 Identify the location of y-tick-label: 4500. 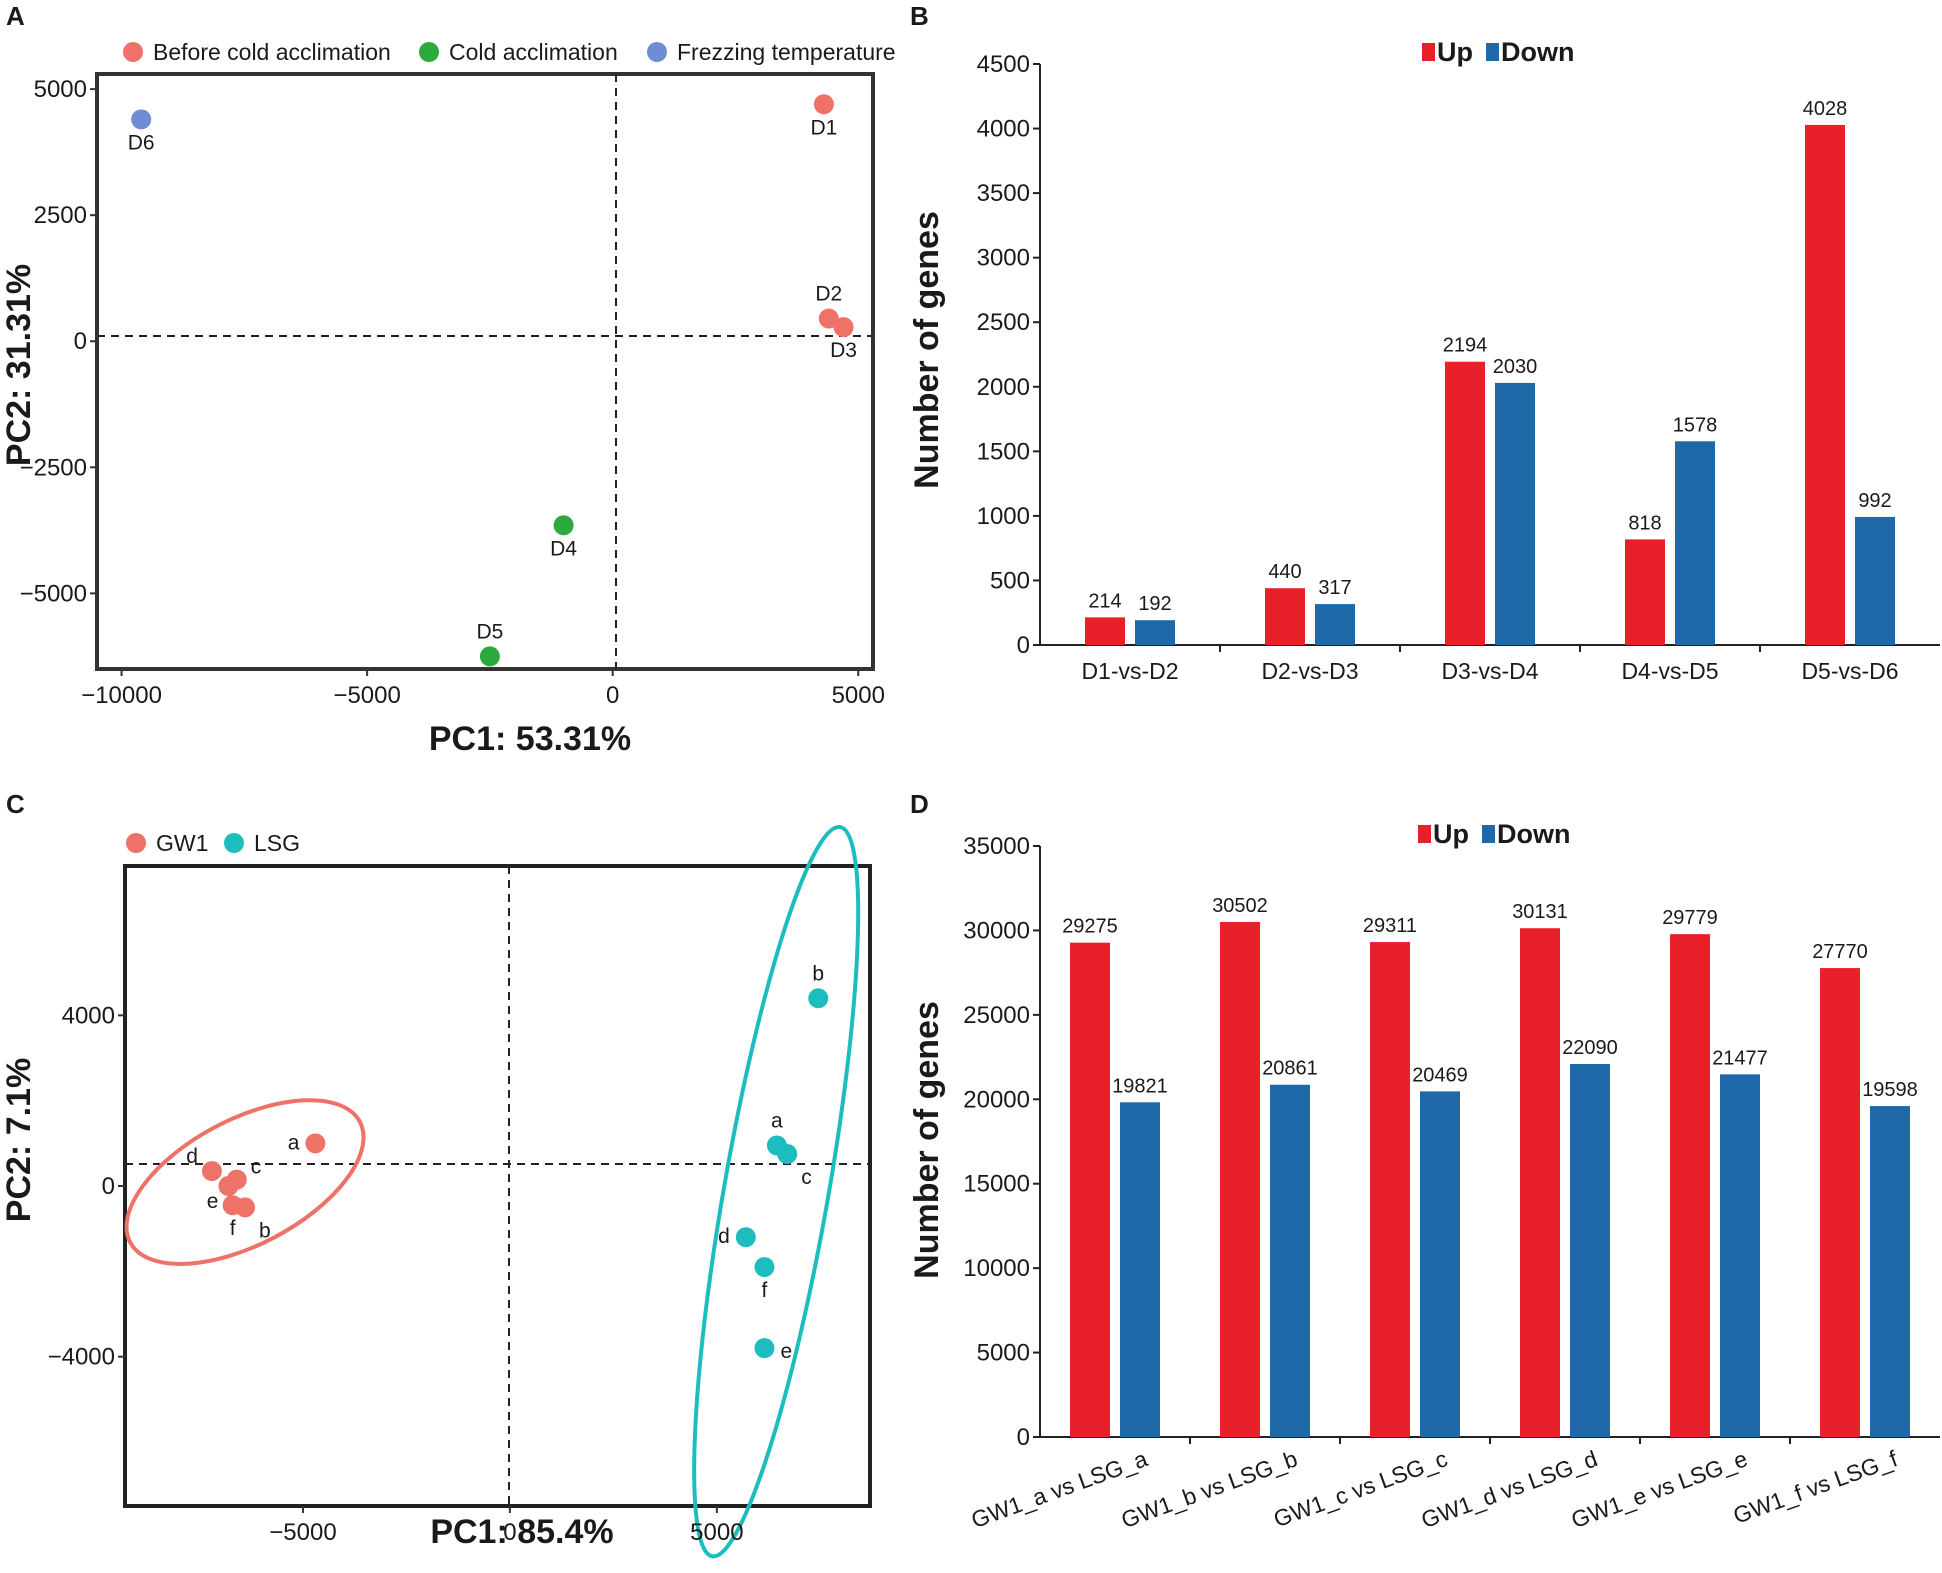
(1003, 64).